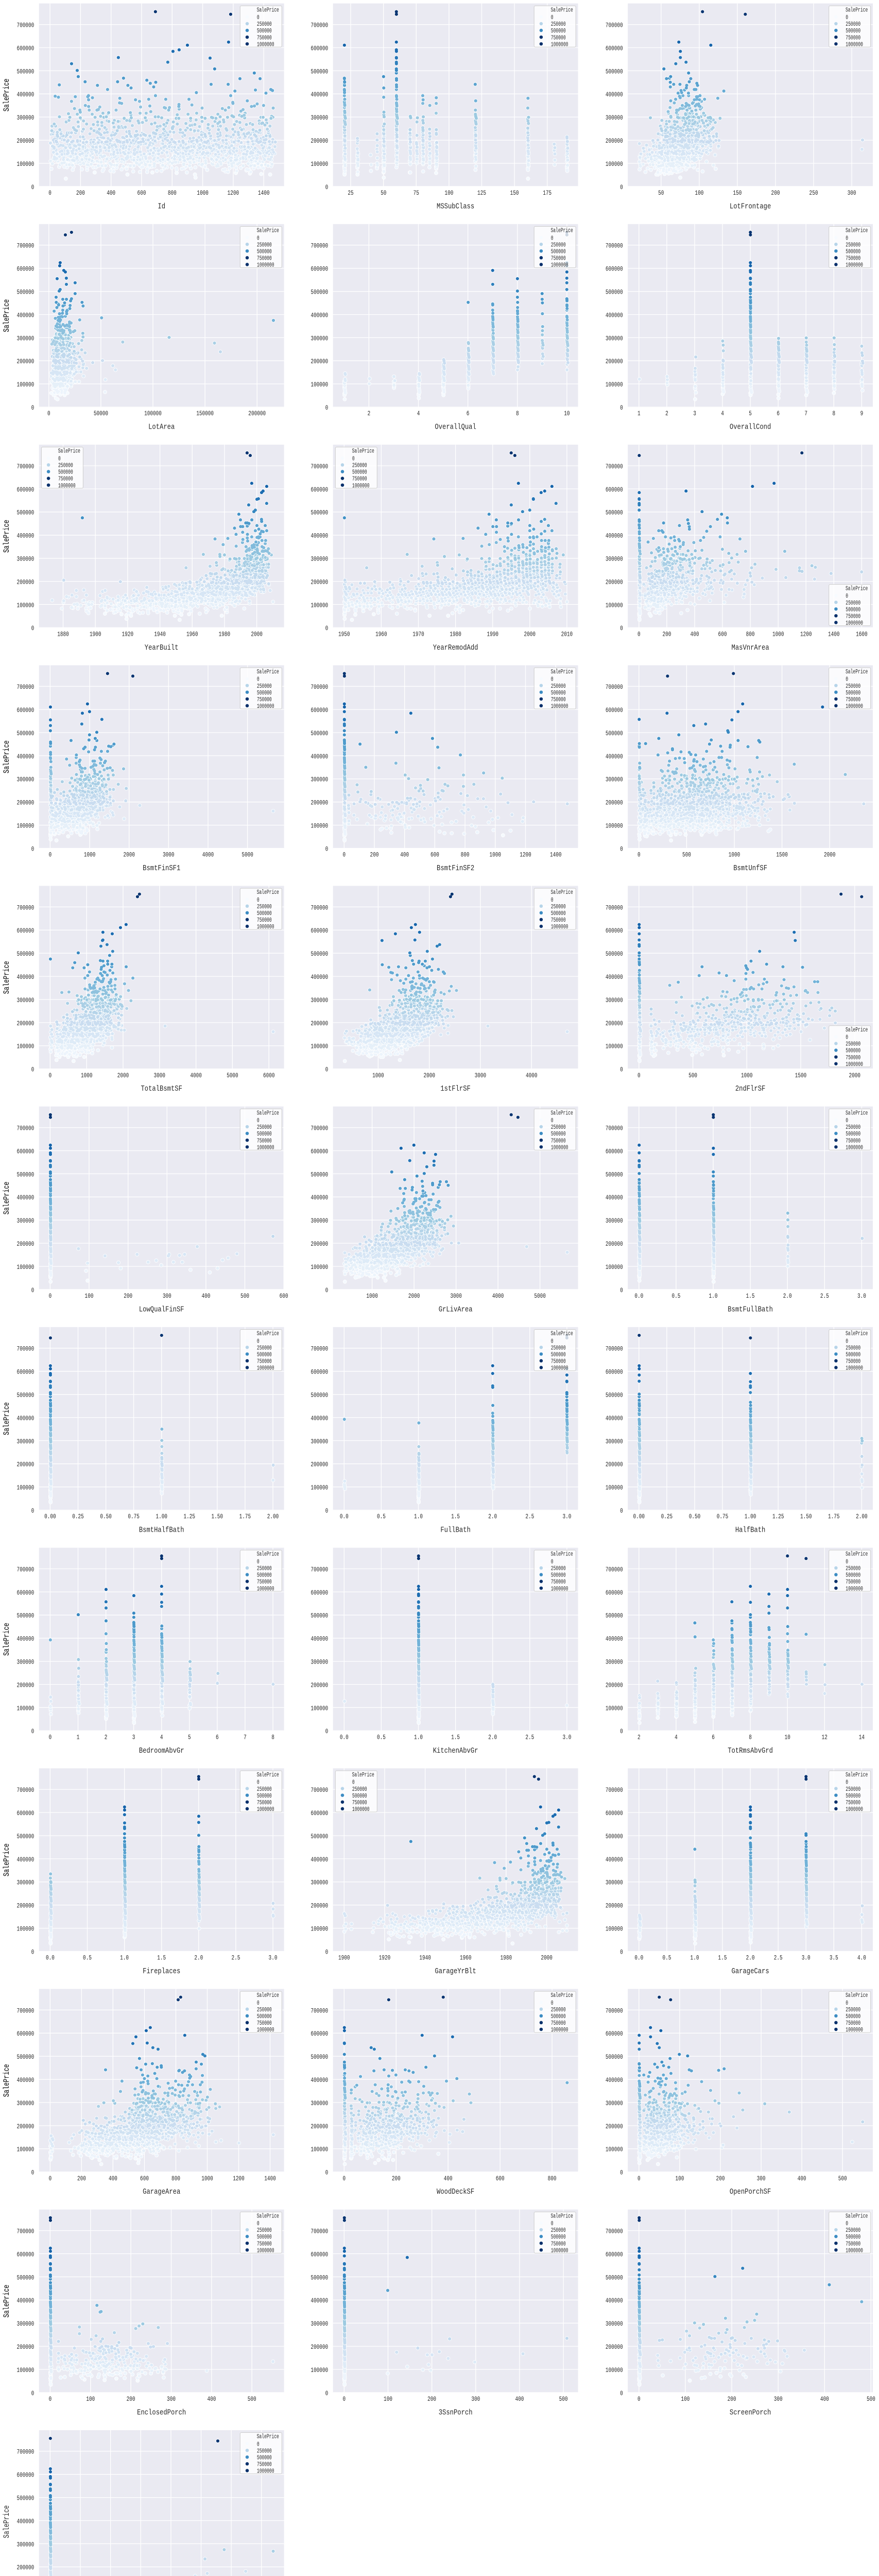  Describe the element at coordinates (661, 193) in the screenshot. I see `svg-text: 50` at that location.